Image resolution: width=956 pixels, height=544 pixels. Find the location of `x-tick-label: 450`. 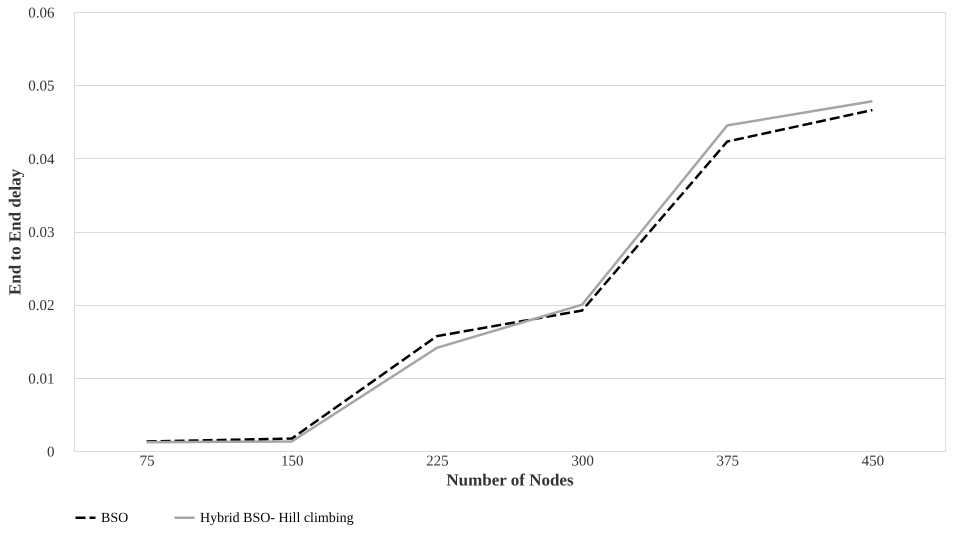

x-tick-label: 450 is located at coordinates (873, 462).